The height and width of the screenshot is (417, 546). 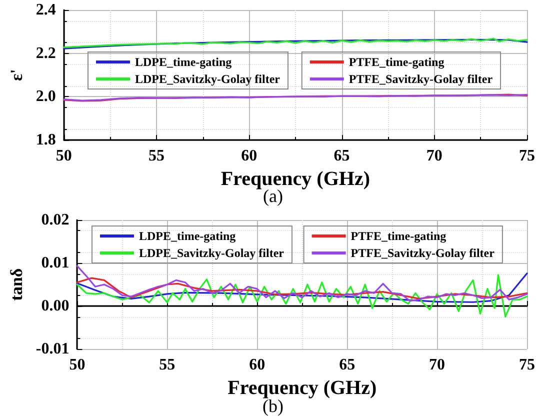 I want to click on y-axis-title: ε', so click(x=16, y=75).